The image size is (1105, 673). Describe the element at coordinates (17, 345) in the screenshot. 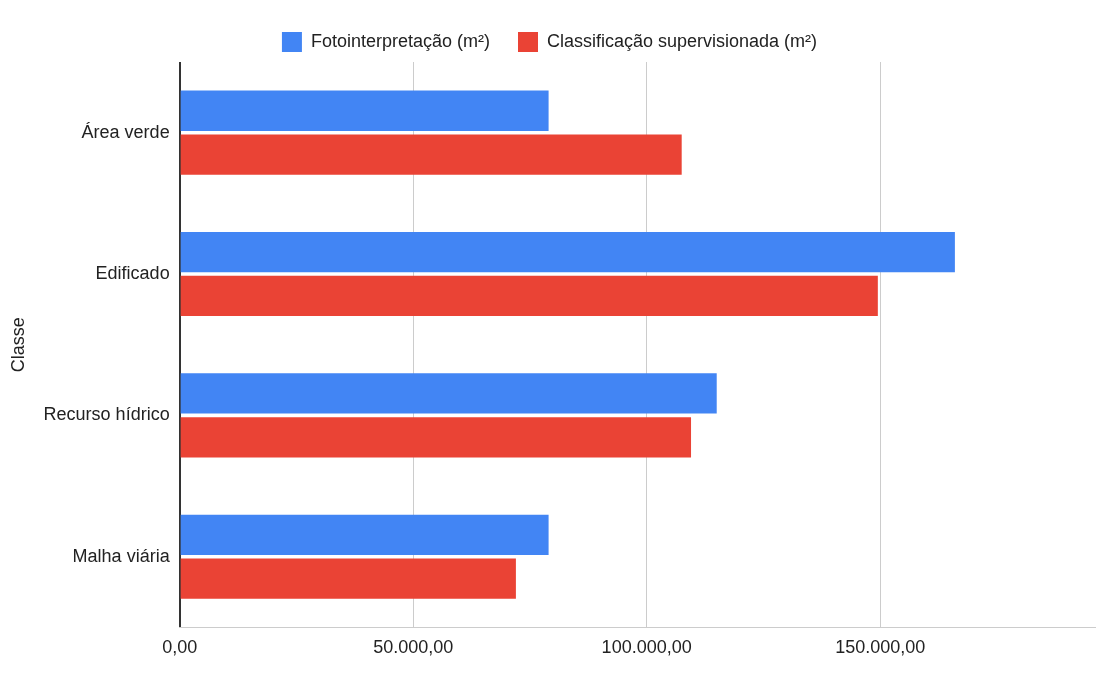

I see `y-axis-title: Classe` at that location.